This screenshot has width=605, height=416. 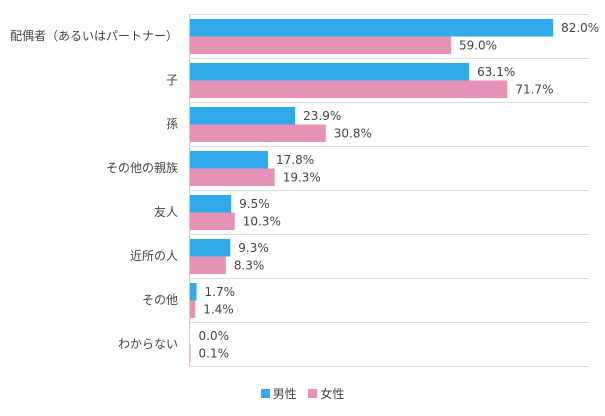 I want to click on data-label: 0.0%, so click(x=214, y=336).